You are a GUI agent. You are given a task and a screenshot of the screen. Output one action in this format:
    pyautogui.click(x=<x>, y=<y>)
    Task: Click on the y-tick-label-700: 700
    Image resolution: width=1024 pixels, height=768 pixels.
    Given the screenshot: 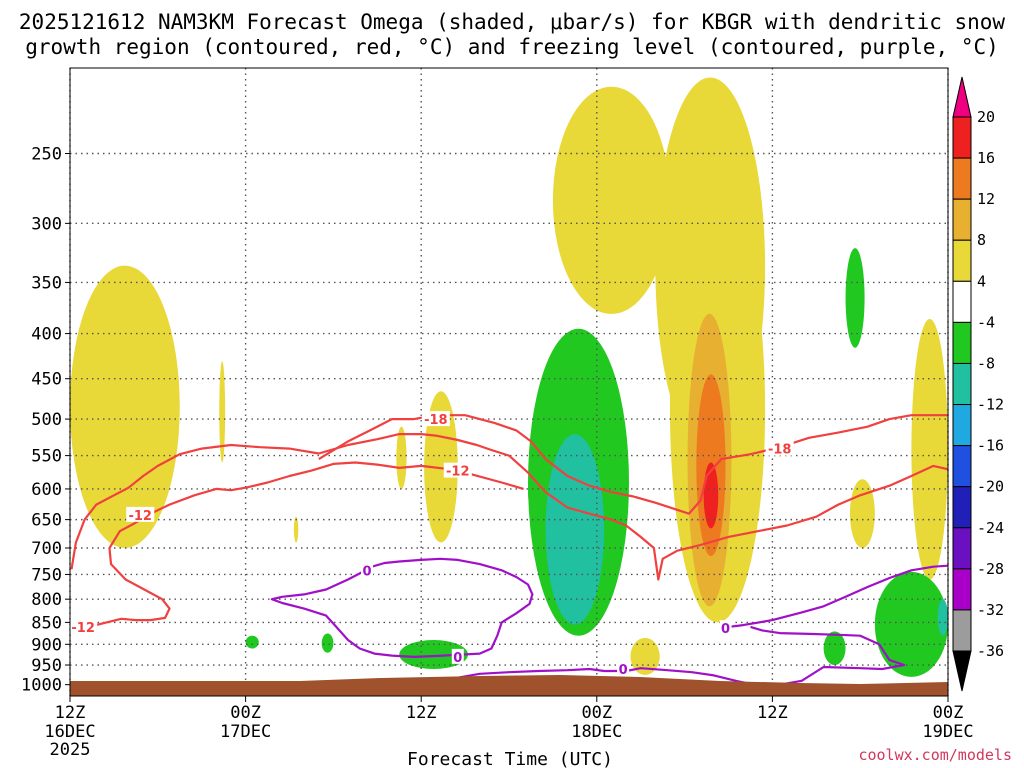 What is the action you would take?
    pyautogui.click(x=46, y=549)
    